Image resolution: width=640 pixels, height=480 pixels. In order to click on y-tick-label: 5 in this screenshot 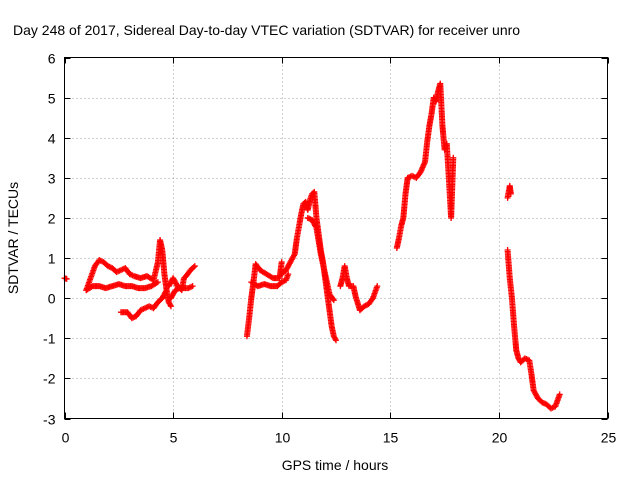, I will do `click(52, 99)`.